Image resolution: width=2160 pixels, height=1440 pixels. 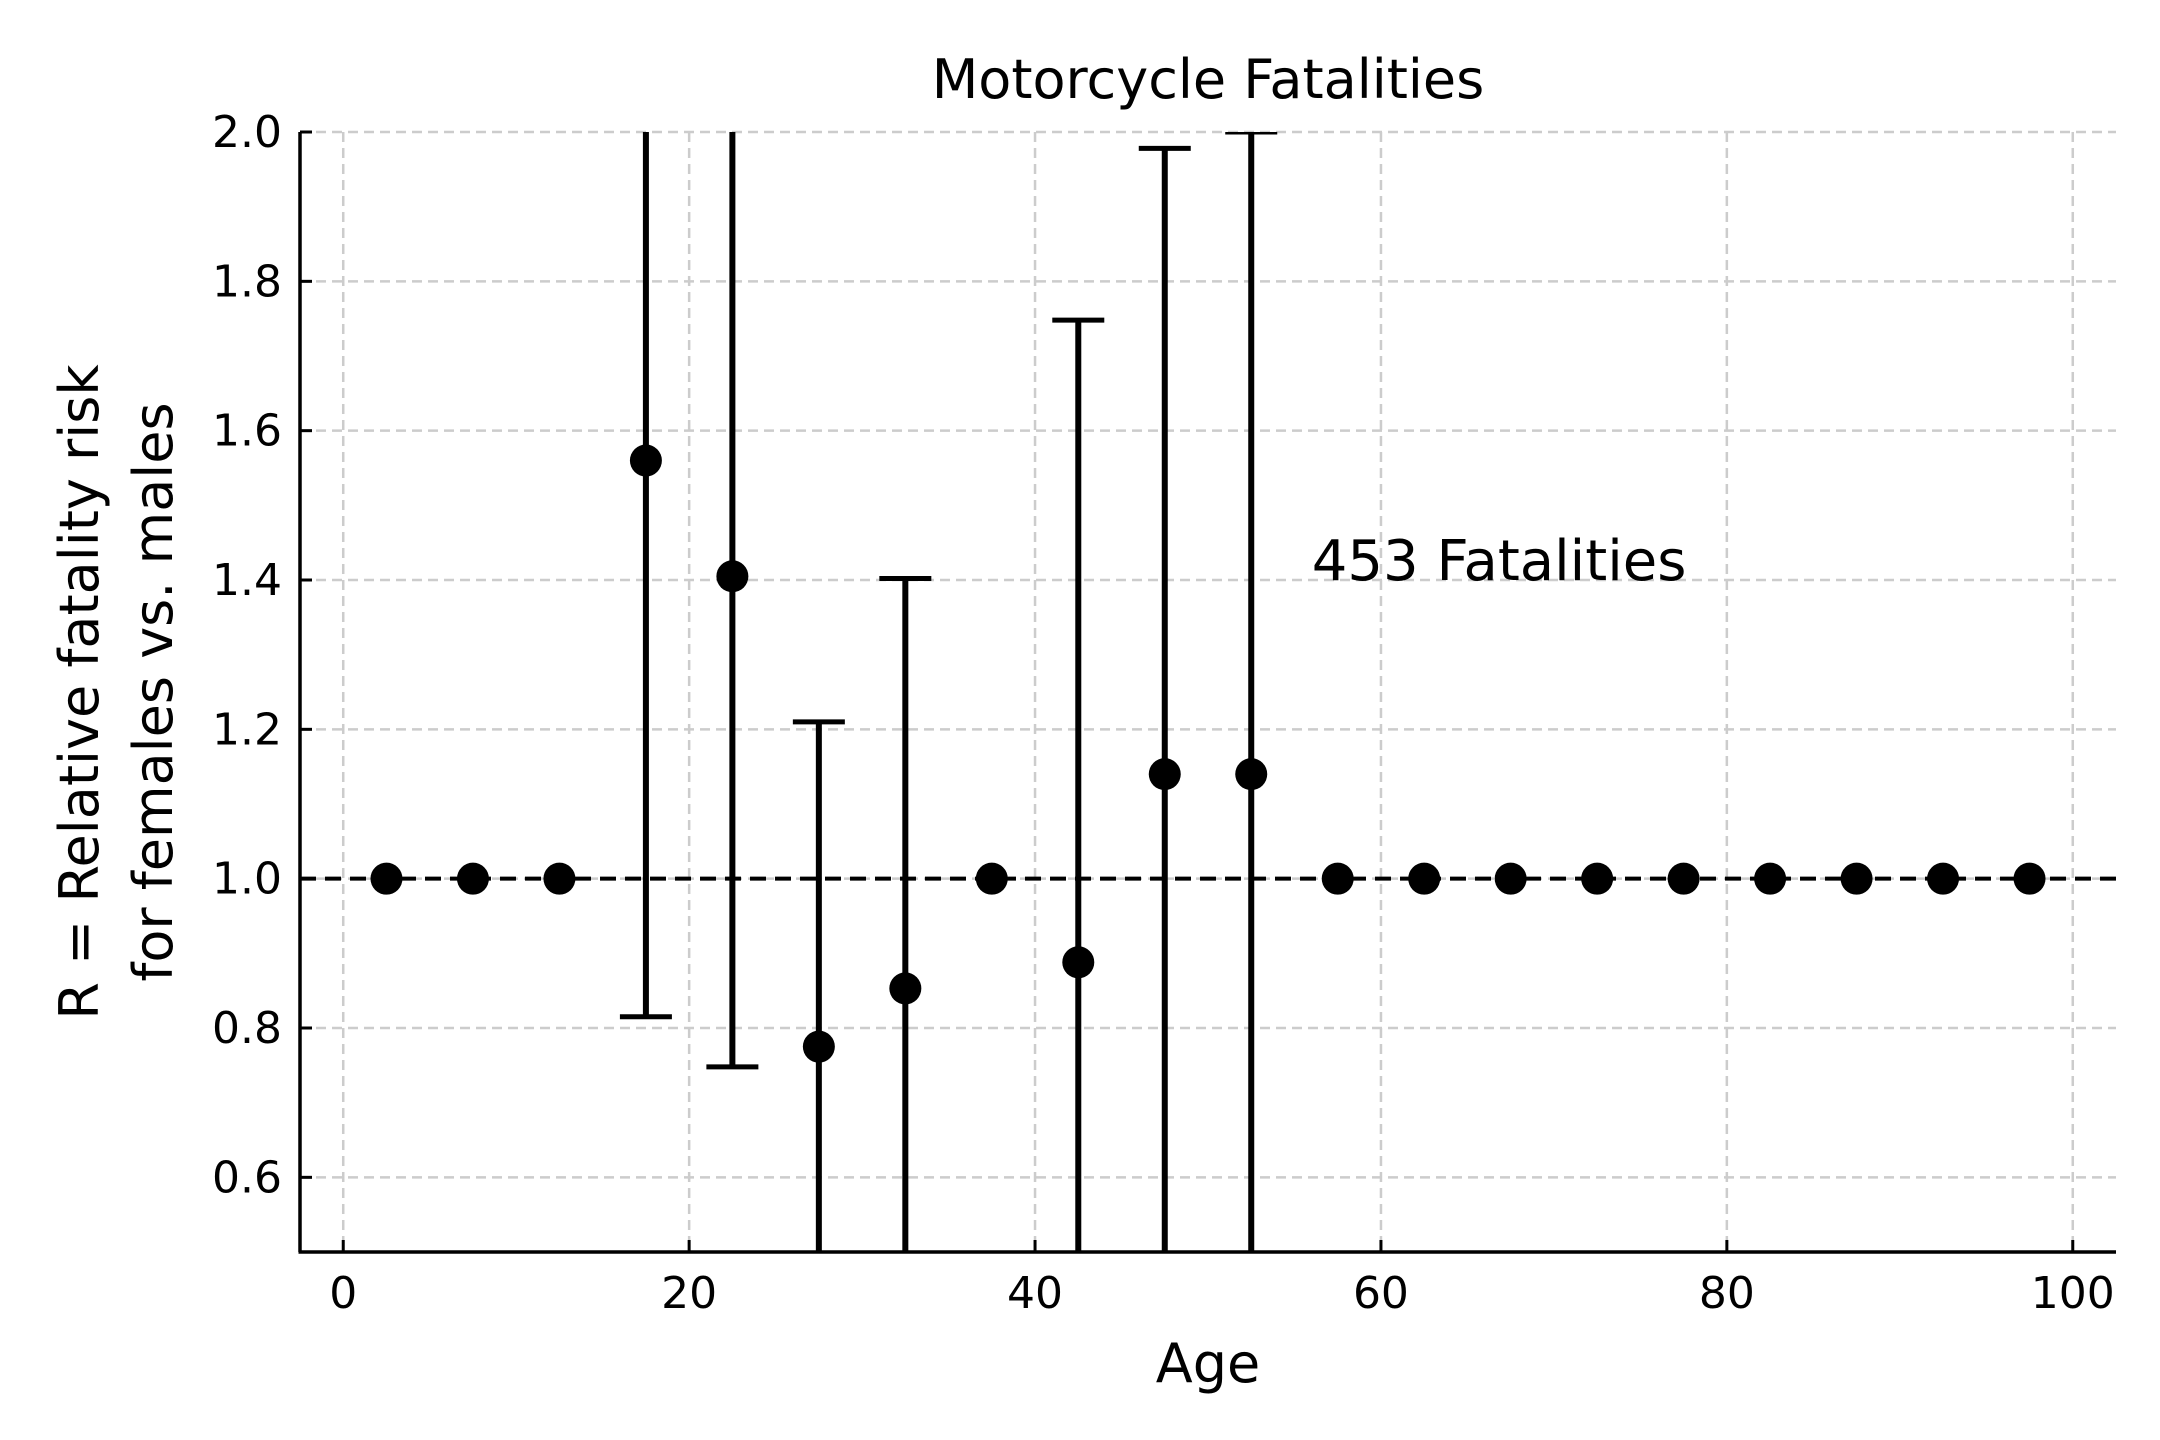 What do you see at coordinates (1381, 1293) in the screenshot?
I see `x-tick-label: 60` at bounding box center [1381, 1293].